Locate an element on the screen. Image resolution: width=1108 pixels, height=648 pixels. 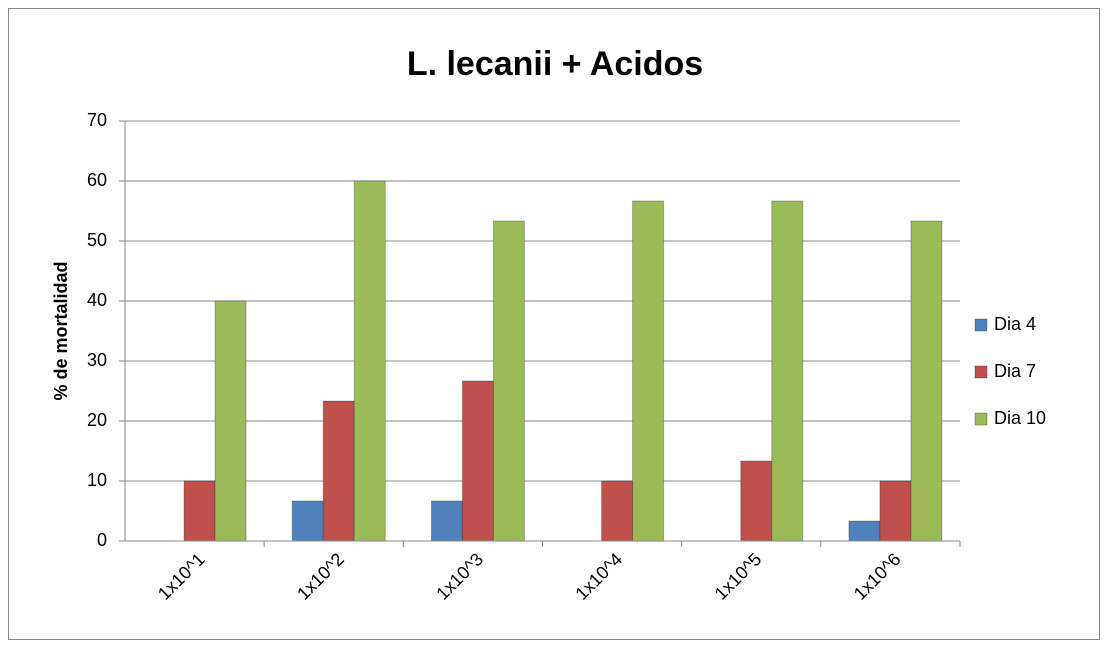
y-tick-label: 30 is located at coordinates (97, 360).